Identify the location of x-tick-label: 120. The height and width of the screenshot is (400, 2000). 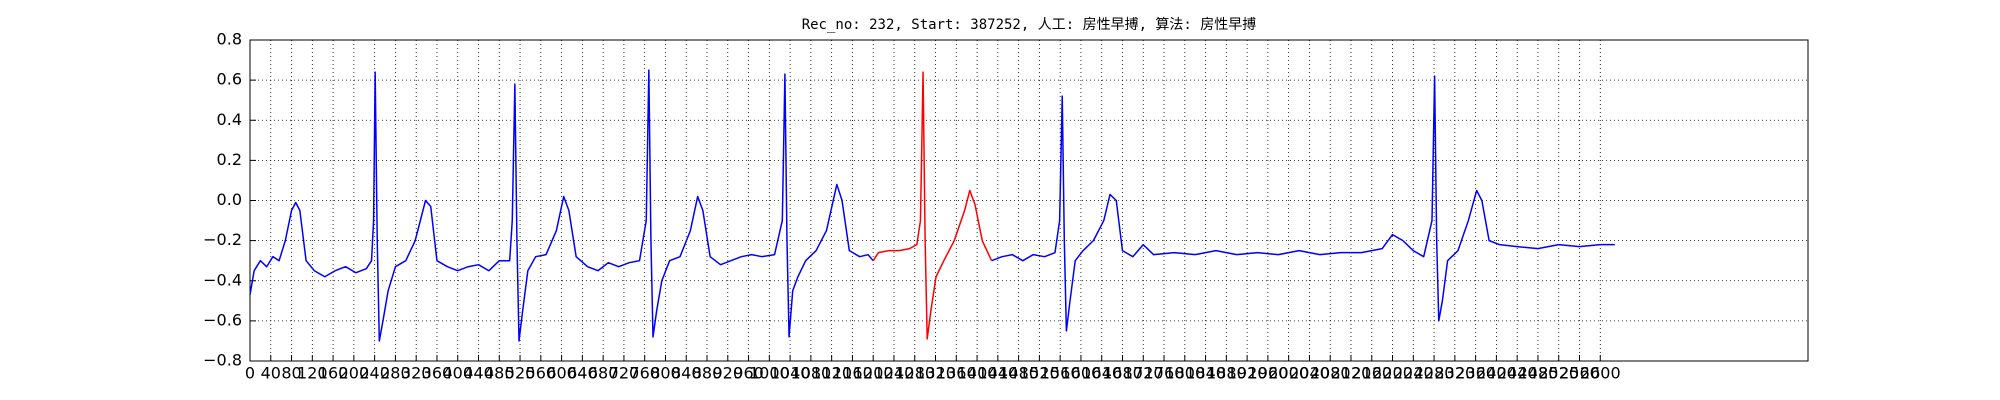
(312, 373).